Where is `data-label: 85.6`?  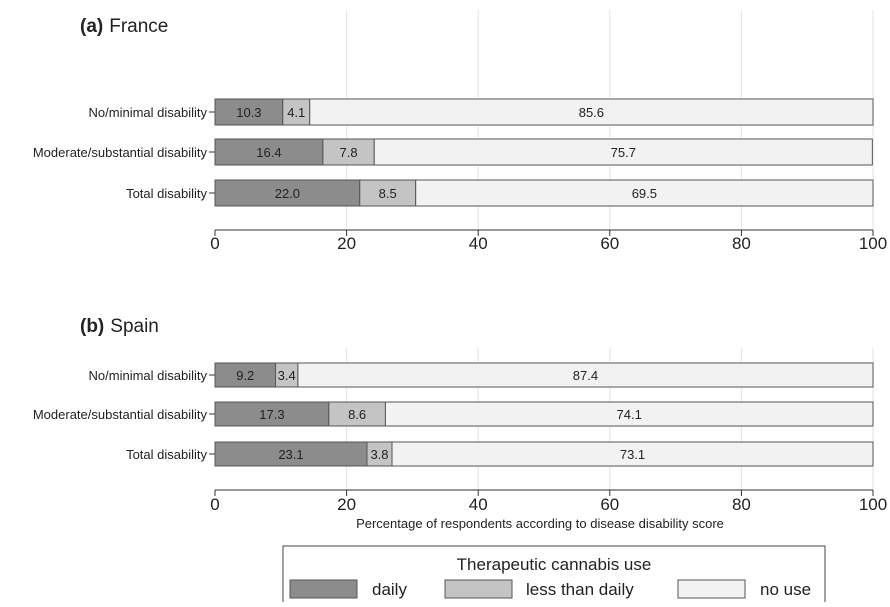
data-label: 85.6 is located at coordinates (591, 112).